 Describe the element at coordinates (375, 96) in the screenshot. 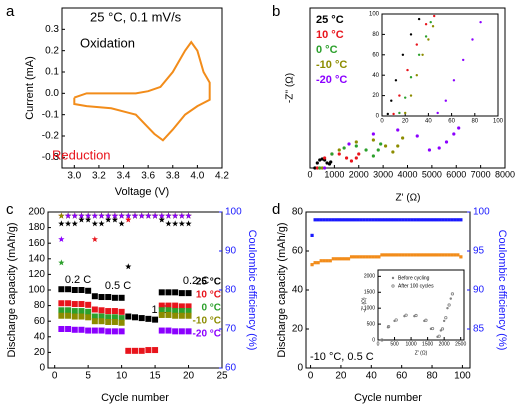

I see `y-tick-label: 20` at that location.